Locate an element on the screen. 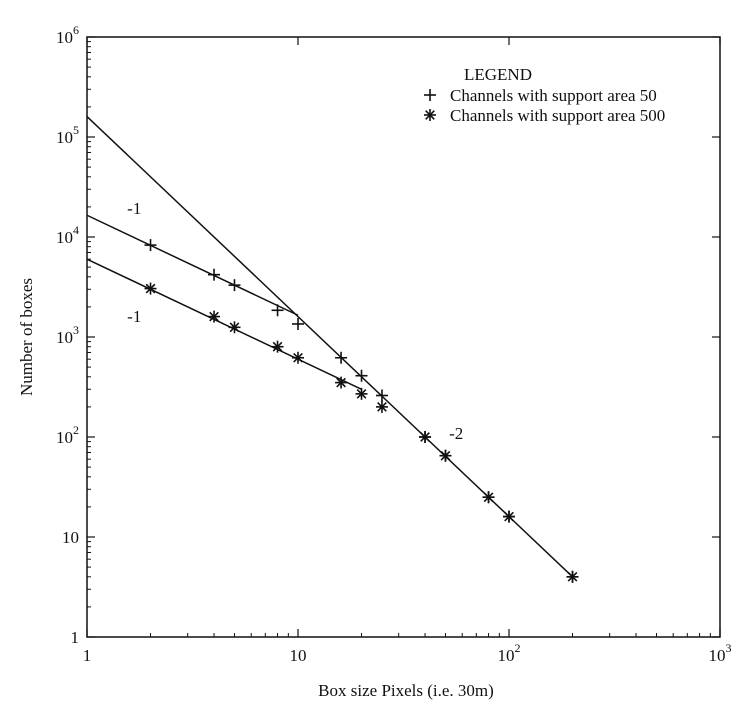  y-tick-label: 10⁴ is located at coordinates (67, 235).